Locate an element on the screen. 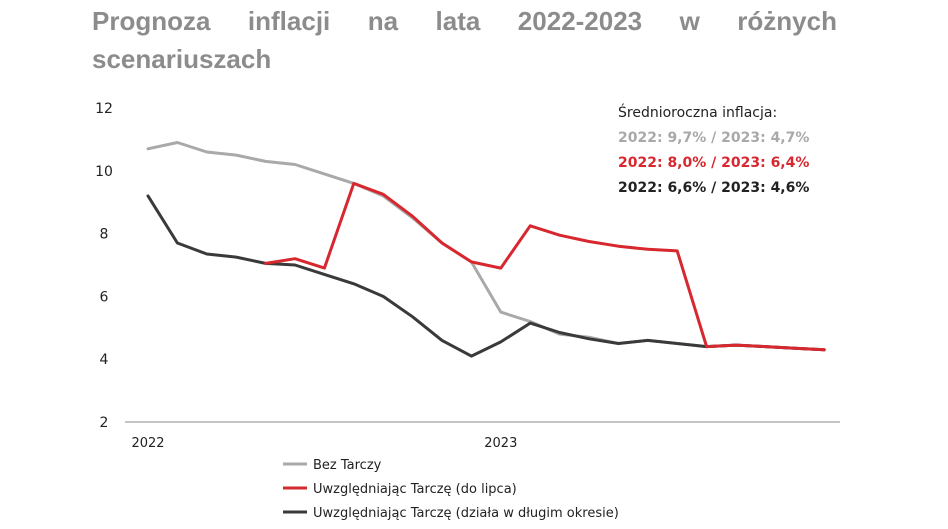 Image resolution: width=948 pixels, height=529 pixels. y-tick-label: 8 is located at coordinates (104, 235).